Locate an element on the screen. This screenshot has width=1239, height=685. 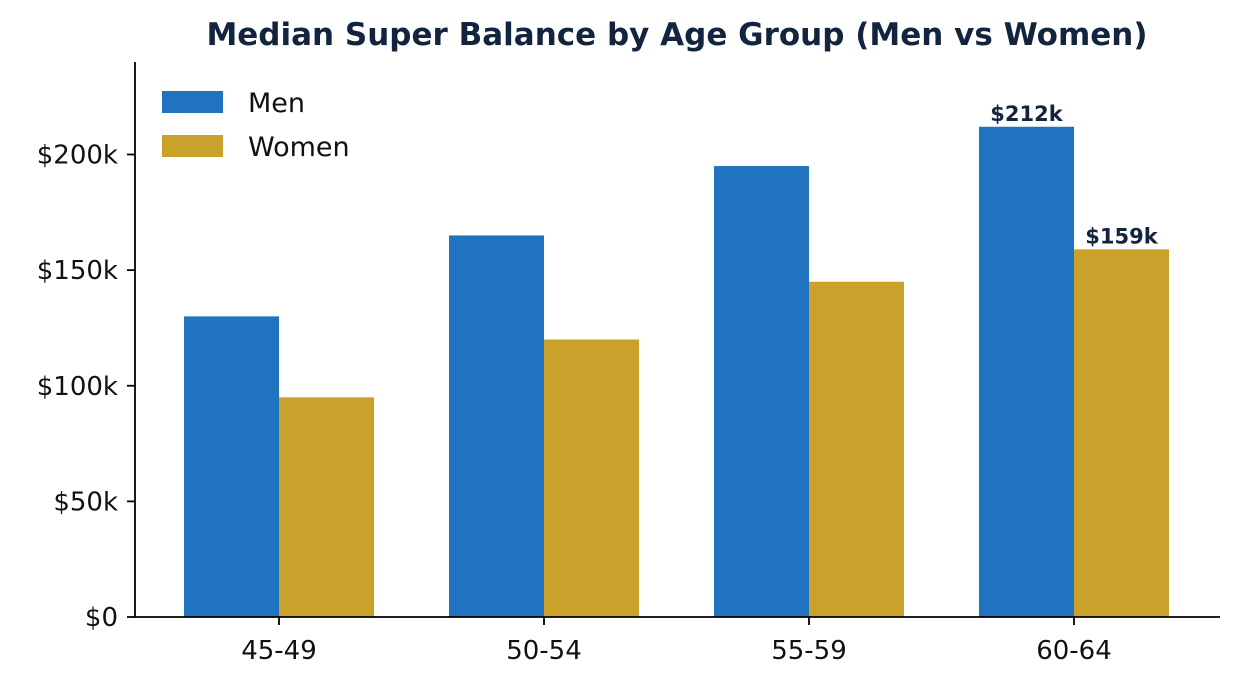
y-tick-label: $150k is located at coordinates (77, 271).